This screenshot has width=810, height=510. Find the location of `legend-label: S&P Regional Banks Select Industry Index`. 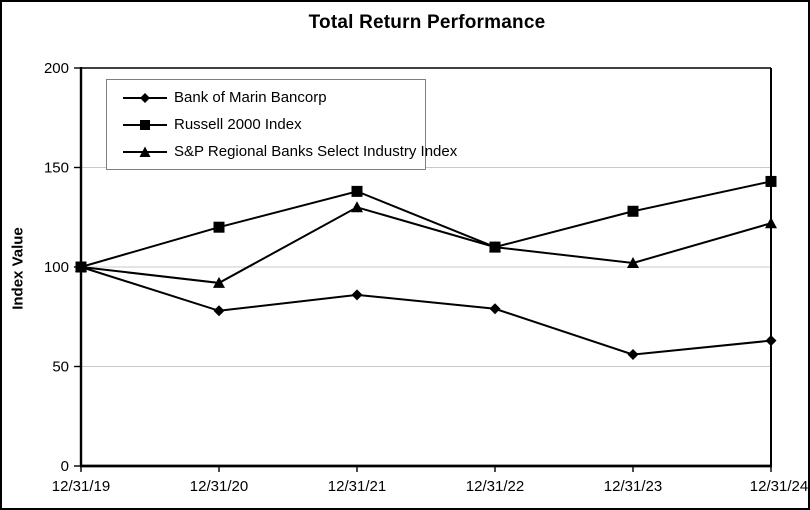

legend-label: S&P Regional Banks Select Industry Index is located at coordinates (316, 151).